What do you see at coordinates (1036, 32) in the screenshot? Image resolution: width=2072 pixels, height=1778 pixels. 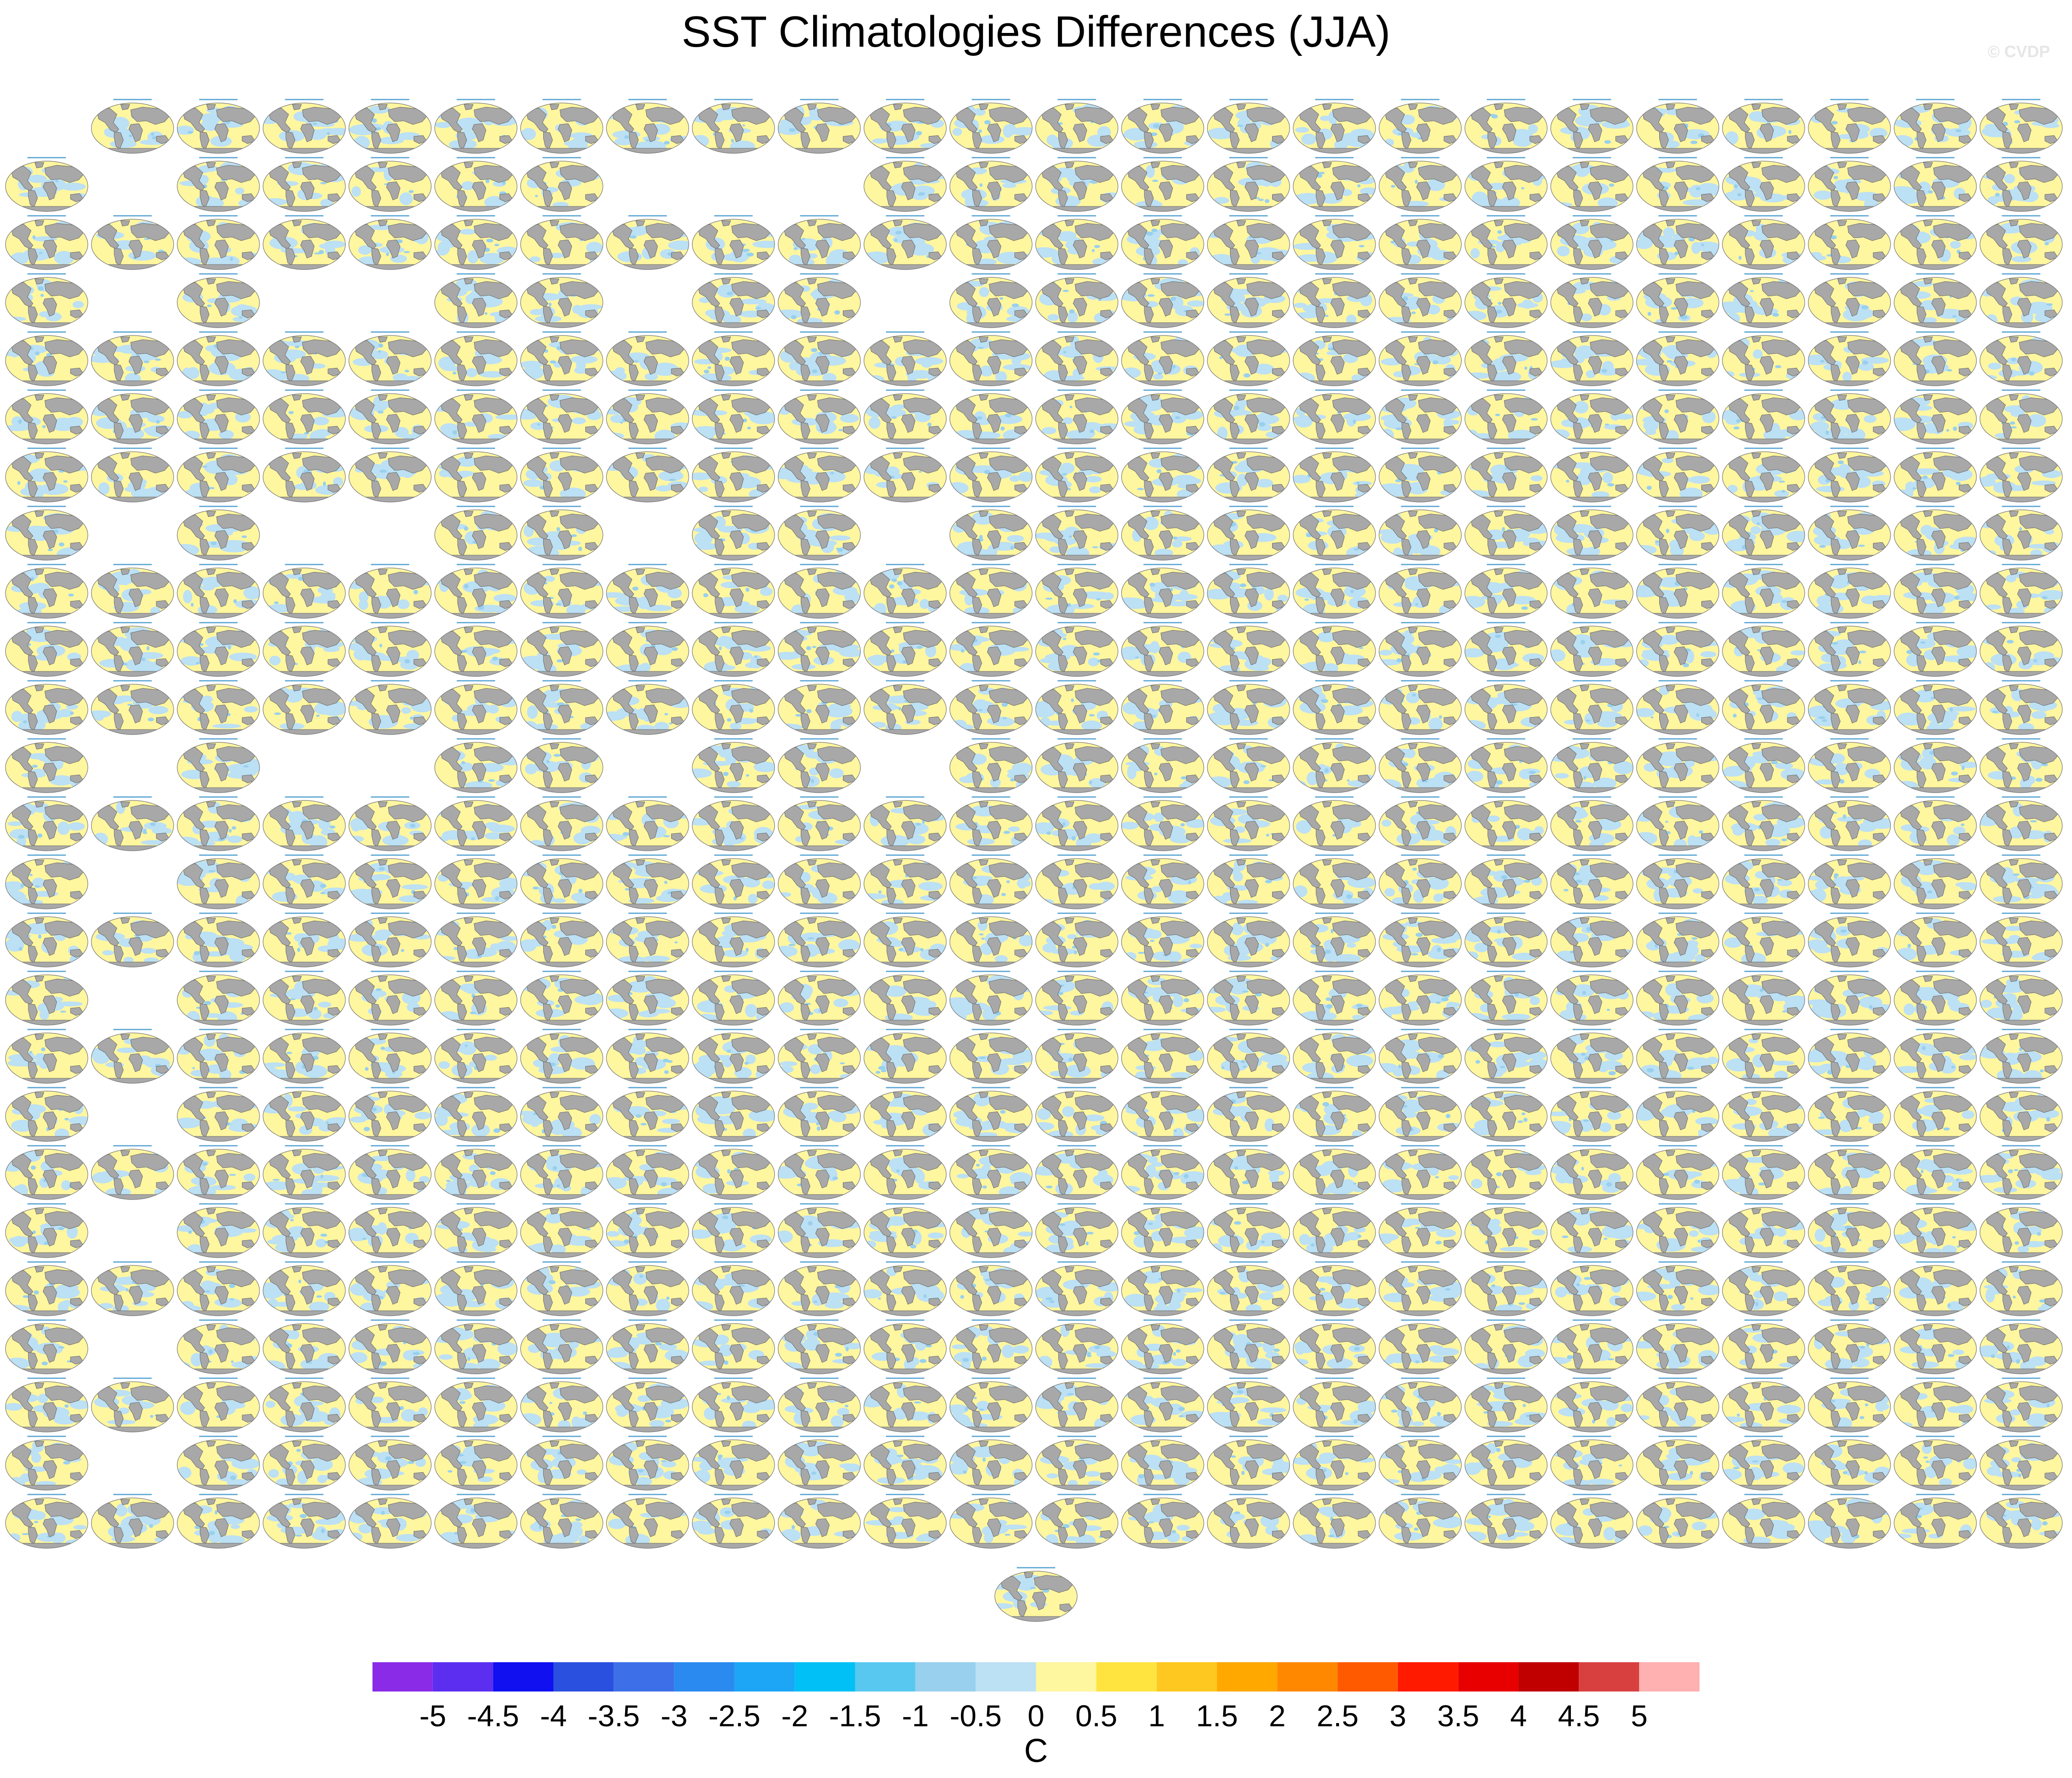 I see `chart-title: SST Climatologies Differences (JJA)` at bounding box center [1036, 32].